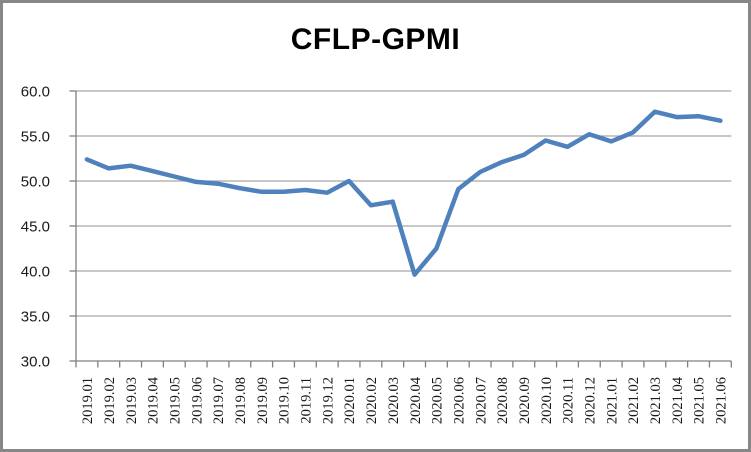 This screenshot has height=452, width=751. Describe the element at coordinates (525, 400) in the screenshot. I see `x-axis-label: 2020.09` at that location.